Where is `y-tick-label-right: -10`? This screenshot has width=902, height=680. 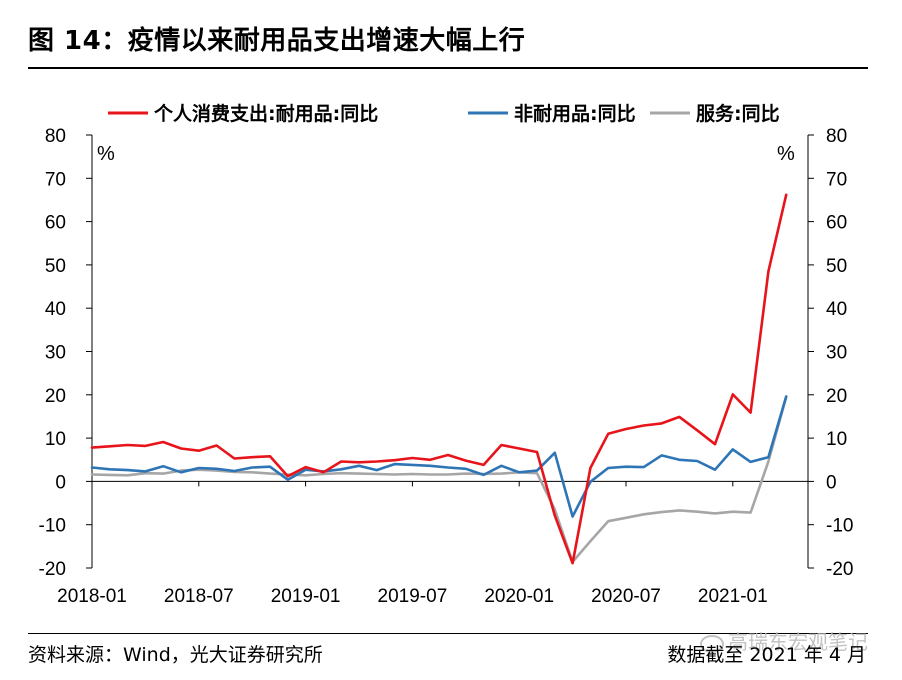
y-tick-label-right: -10 is located at coordinates (839, 526).